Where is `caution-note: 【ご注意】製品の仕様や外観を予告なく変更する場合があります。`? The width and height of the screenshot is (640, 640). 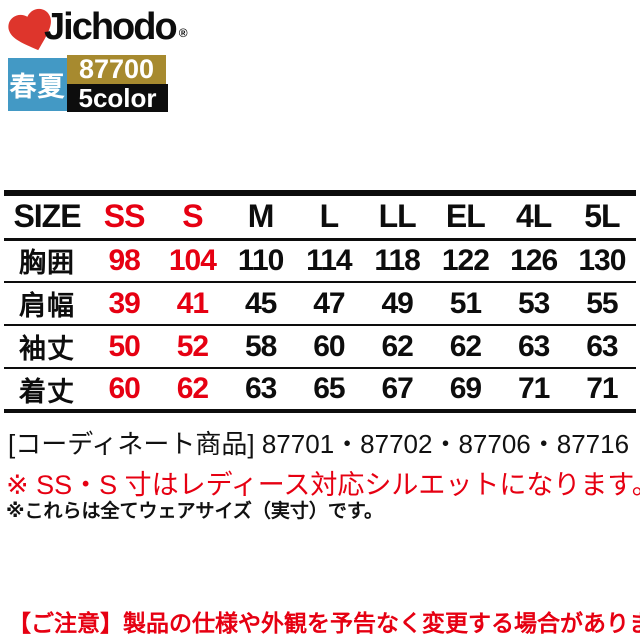
caution-note: 【ご注意】製品の仕様や外観を予告なく変更する場合があります。 is located at coordinates (324, 623).